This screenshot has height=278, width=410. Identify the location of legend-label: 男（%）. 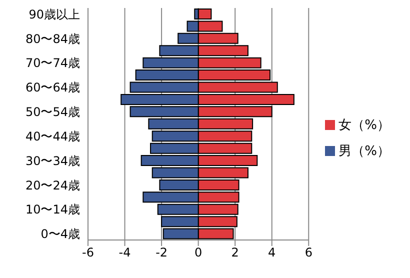
(364, 151).